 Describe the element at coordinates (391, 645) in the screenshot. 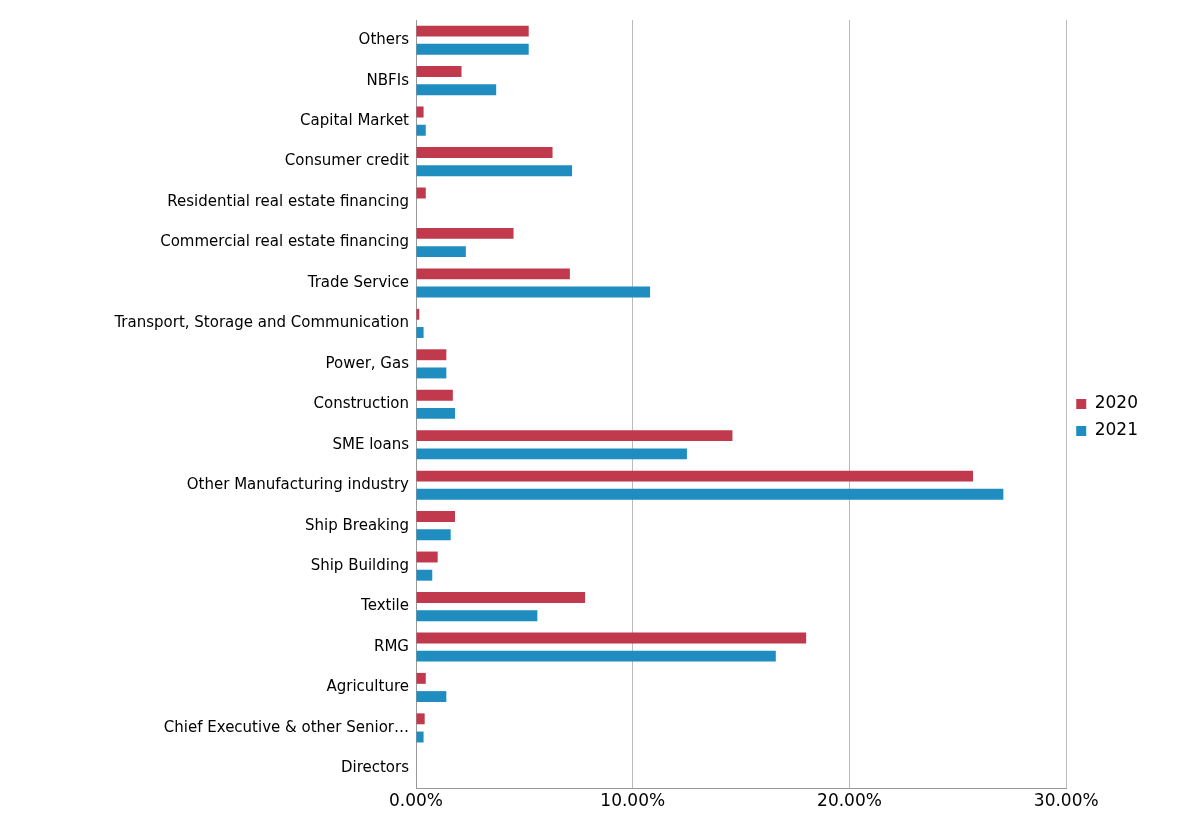

I see `y-tick-label: RMG` at that location.